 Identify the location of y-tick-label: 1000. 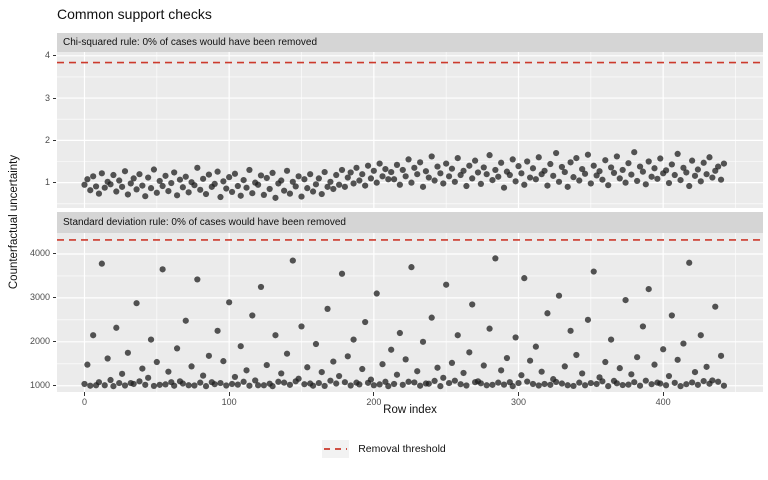
(39, 385).